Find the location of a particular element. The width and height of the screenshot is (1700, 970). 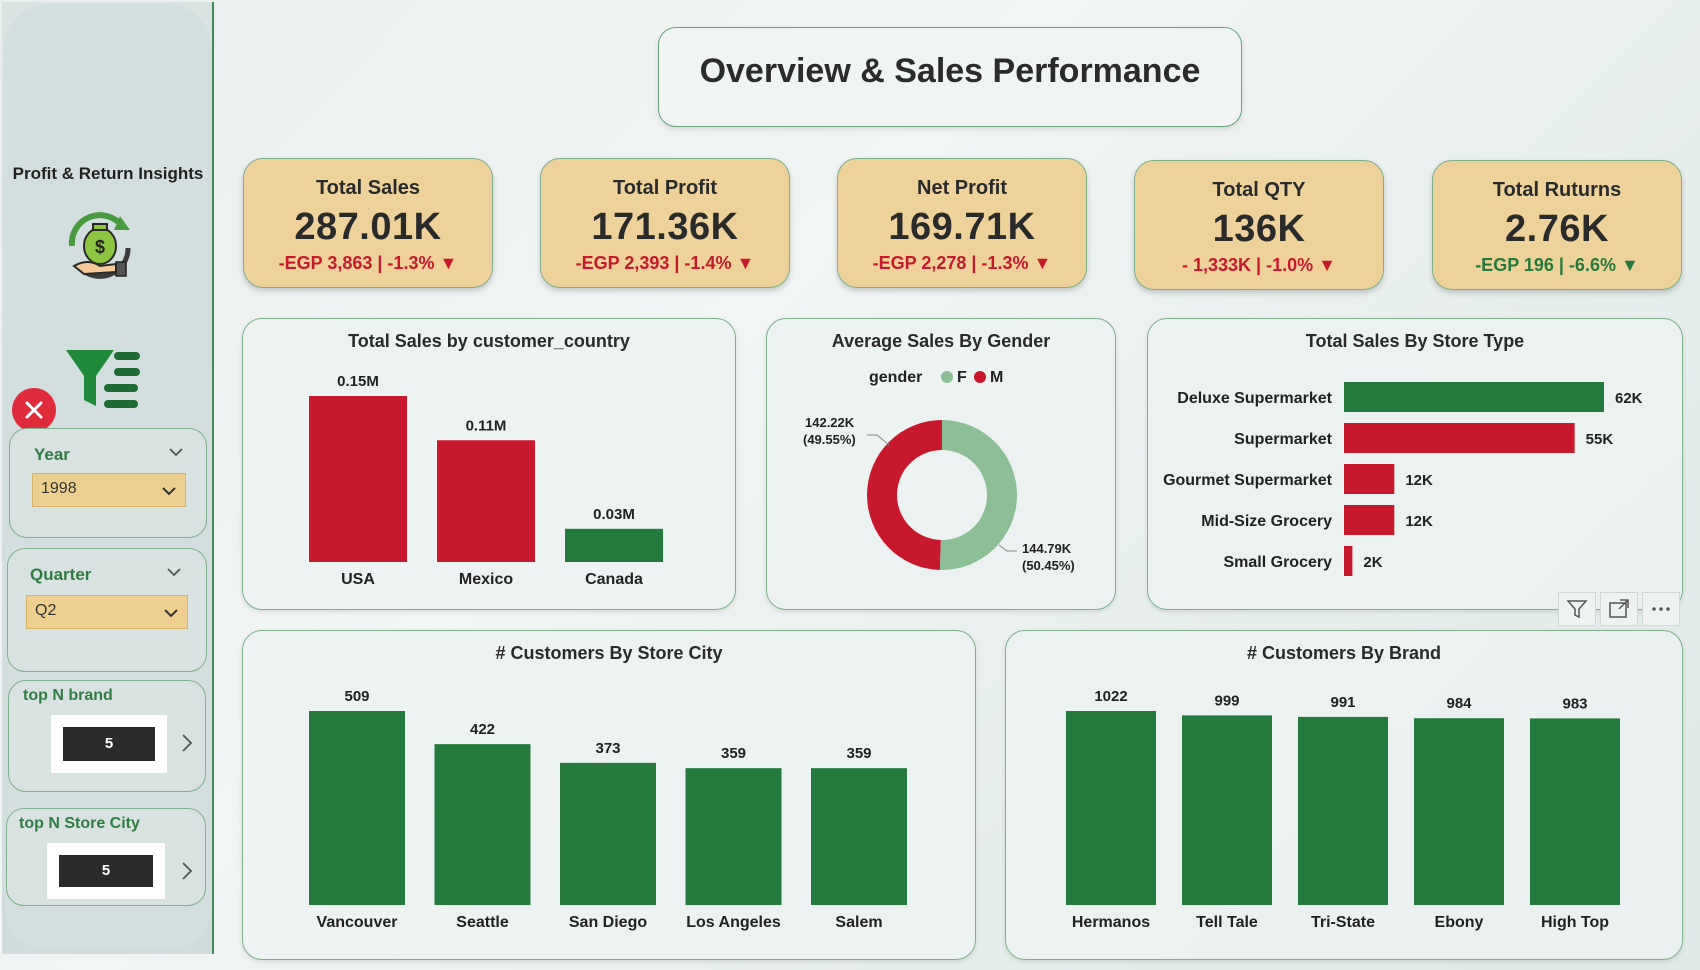

data-label-f-percent: (50.45%) is located at coordinates (1048, 565).